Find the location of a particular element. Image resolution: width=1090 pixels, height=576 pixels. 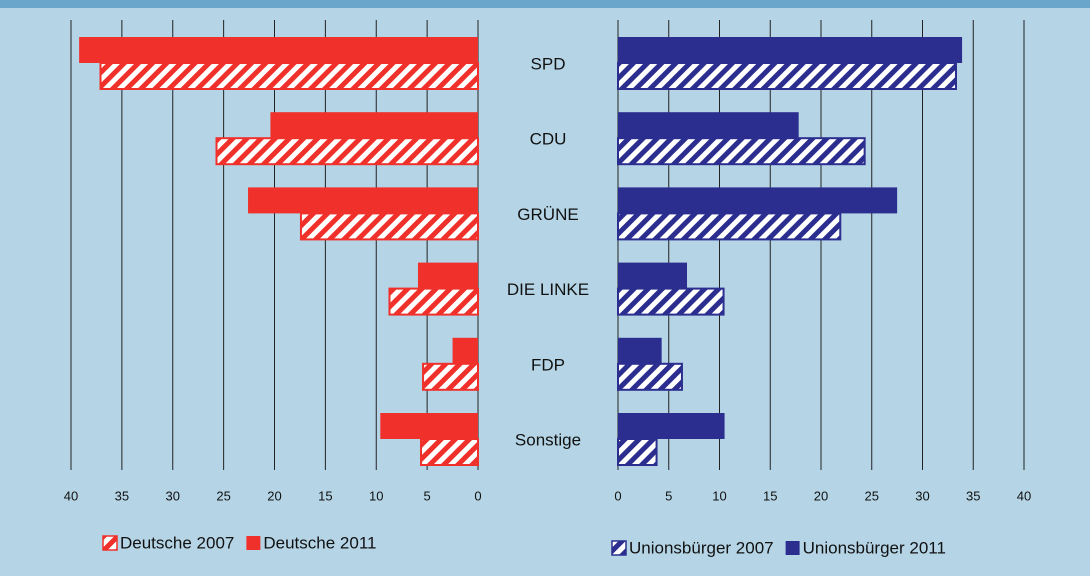

category-label: Sonstige is located at coordinates (548, 439).